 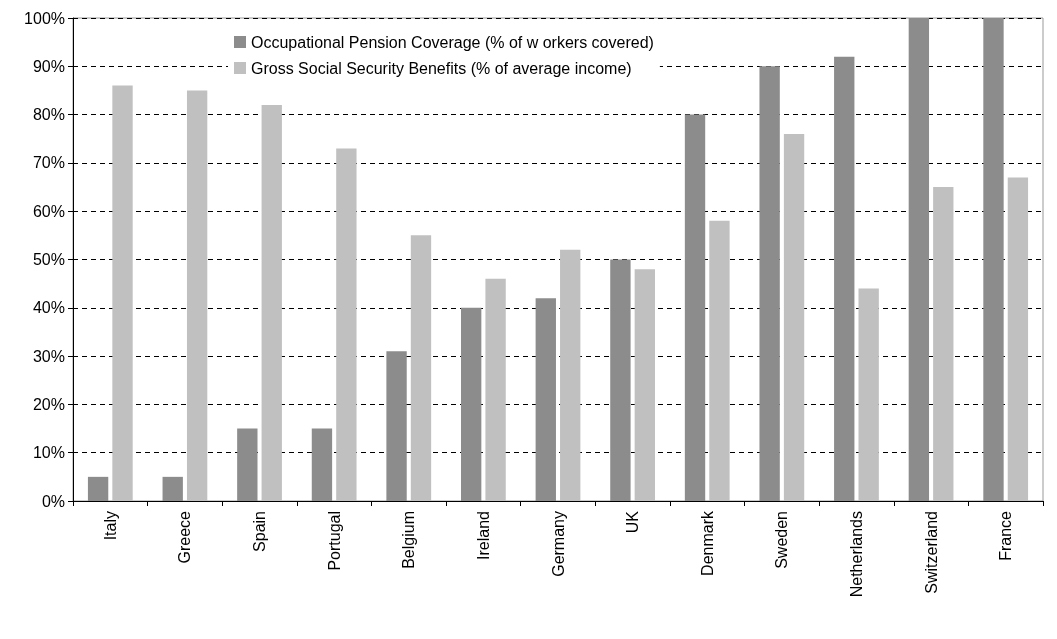 I want to click on y-tick-label: 70%, so click(x=48, y=163).